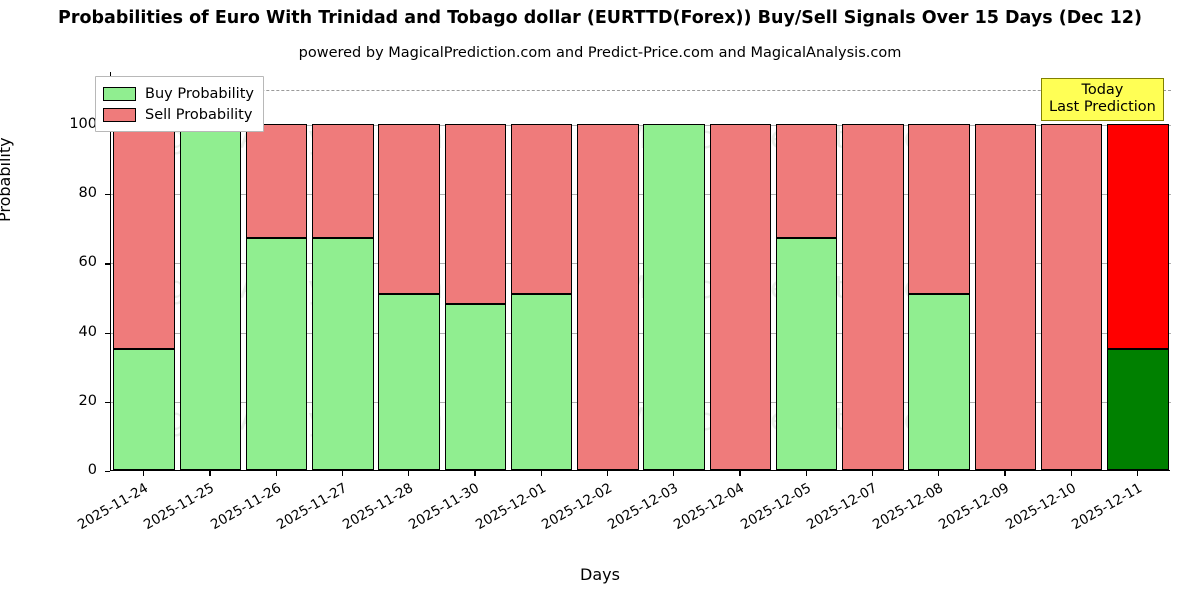 The height and width of the screenshot is (600, 1200). I want to click on legend-item-buy: Buy Probability, so click(178, 93).